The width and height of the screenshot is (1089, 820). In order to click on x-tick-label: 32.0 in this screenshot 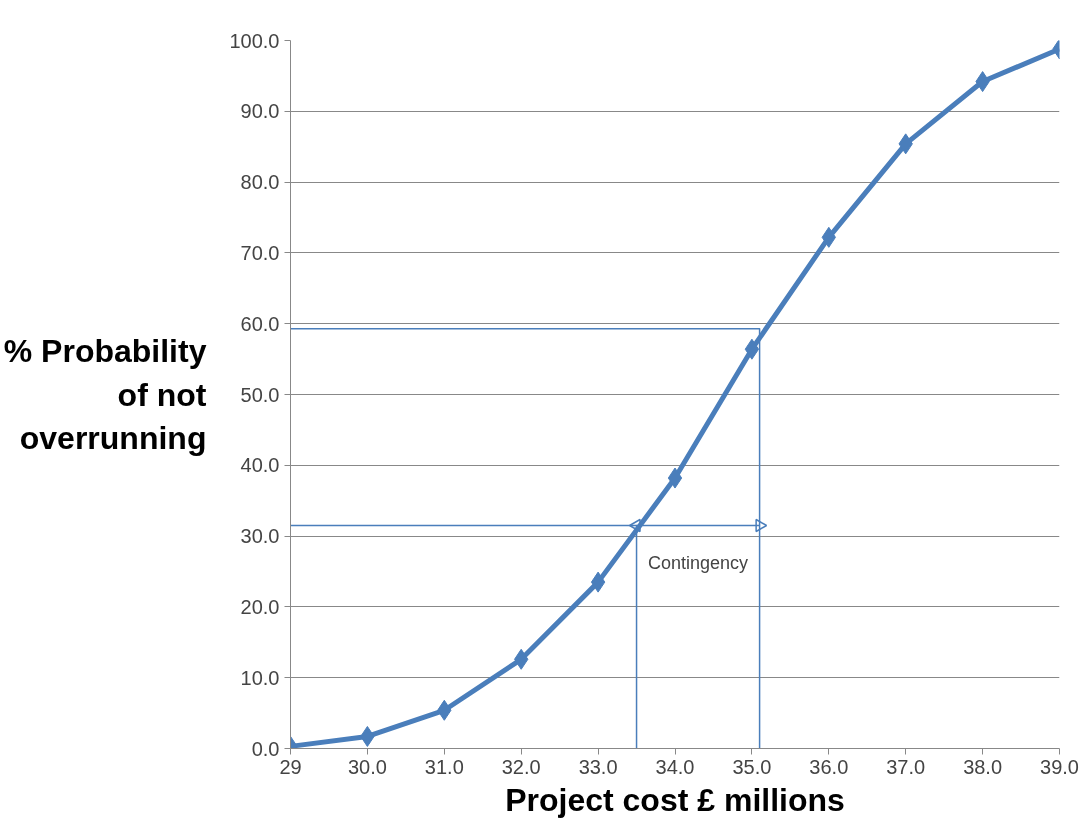, I will do `click(521, 766)`.